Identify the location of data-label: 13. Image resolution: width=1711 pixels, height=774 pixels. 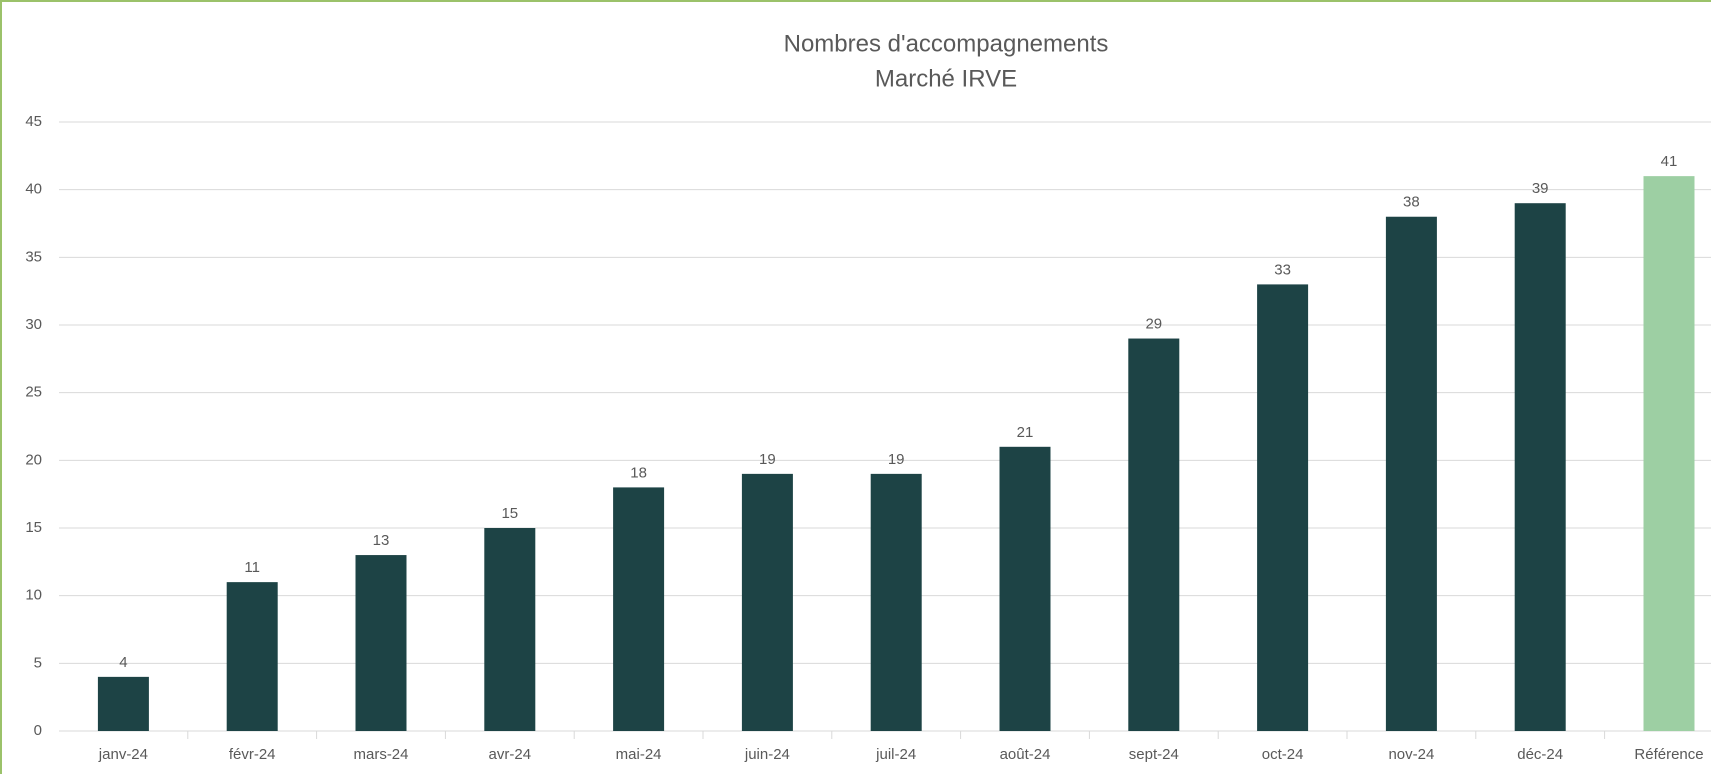
(381, 540).